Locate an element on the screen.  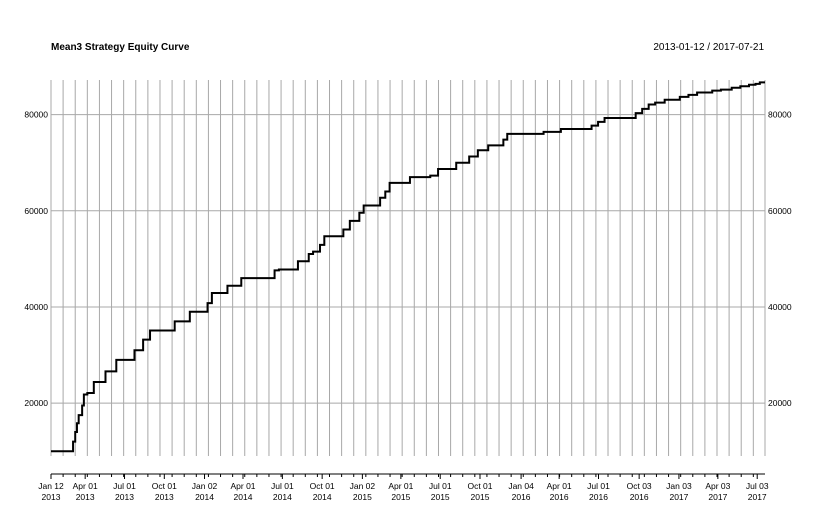
x-tick-label: Jul 03 is located at coordinates (757, 486).